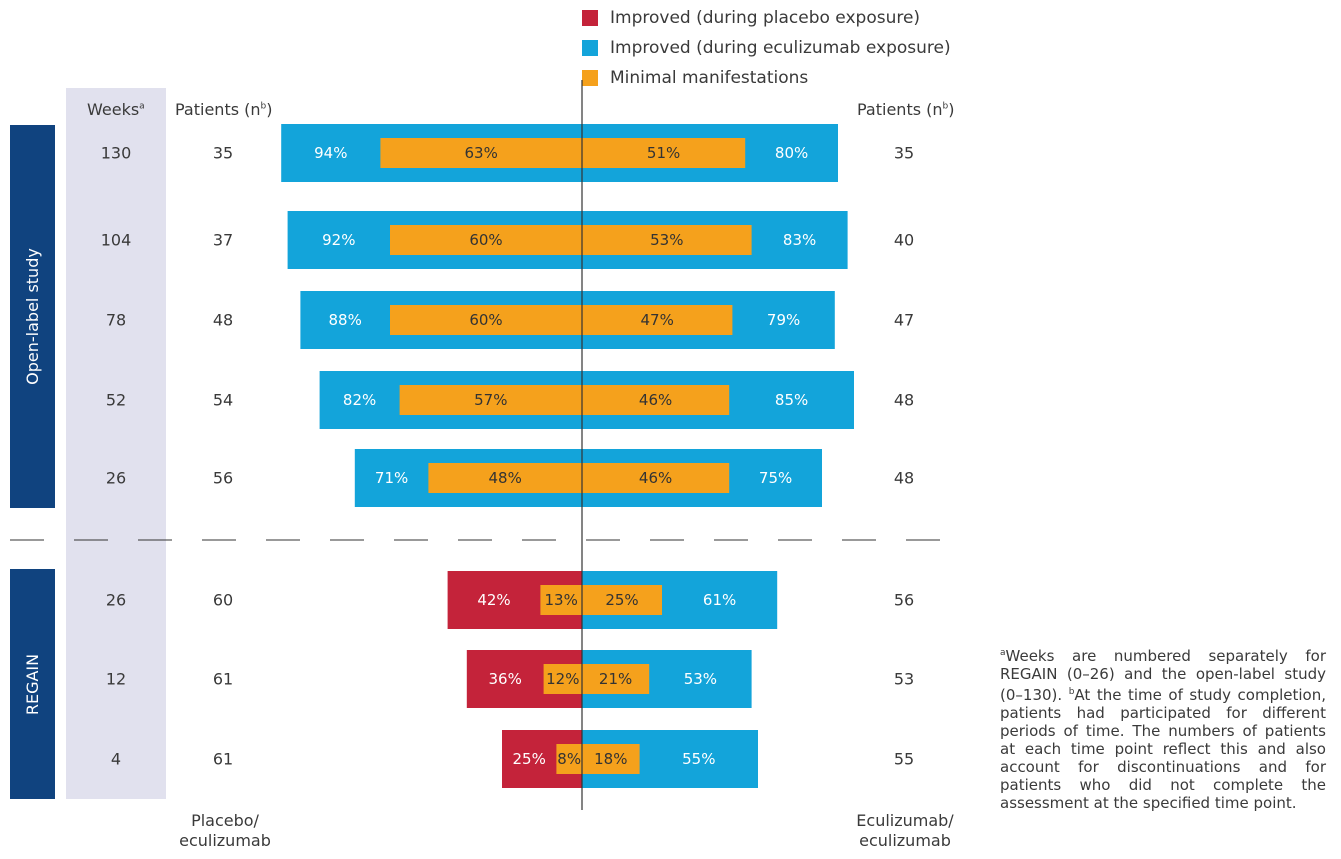  I want to click on label-right-minimal: 25%, so click(621, 600).